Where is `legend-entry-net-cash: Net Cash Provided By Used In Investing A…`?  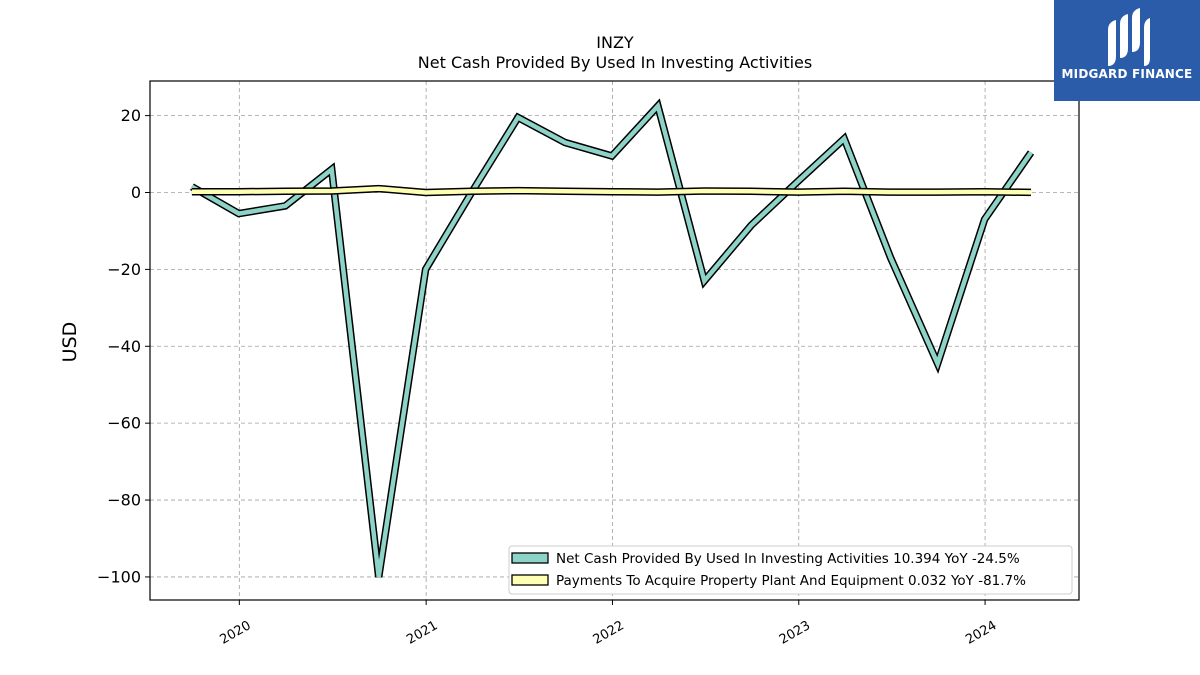 legend-entry-net-cash: Net Cash Provided By Used In Investing A… is located at coordinates (788, 559).